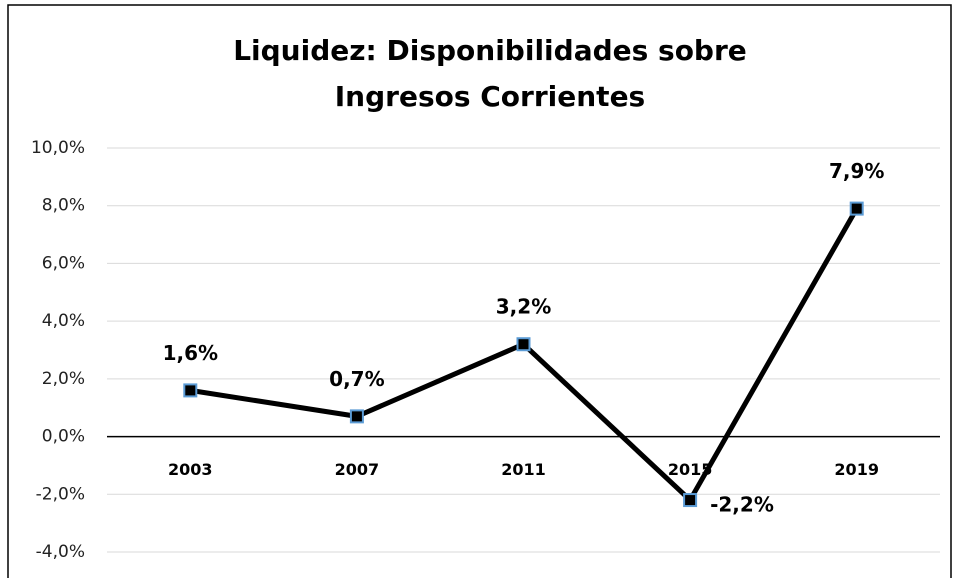 Image resolution: width=955 pixels, height=578 pixels. Describe the element at coordinates (356, 379) in the screenshot. I see `data-label: 0,7%` at that location.